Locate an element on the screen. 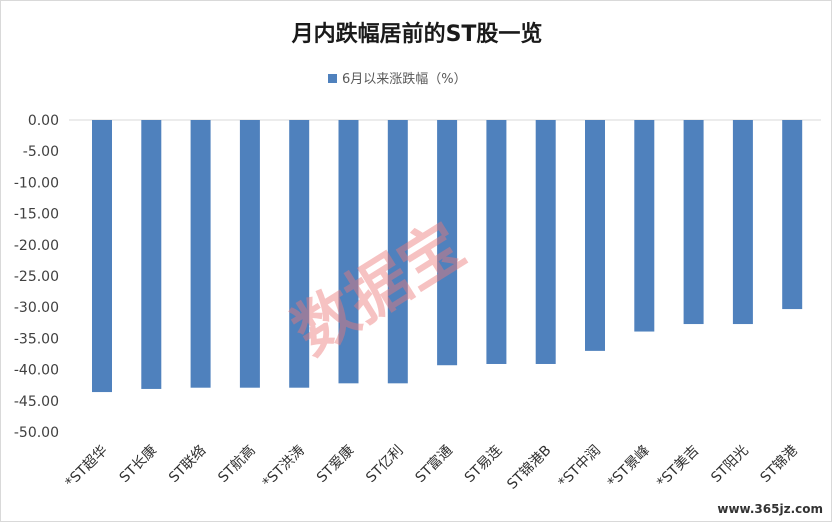 The height and width of the screenshot is (523, 832). y-tick-label: -10.00 is located at coordinates (36, 183).